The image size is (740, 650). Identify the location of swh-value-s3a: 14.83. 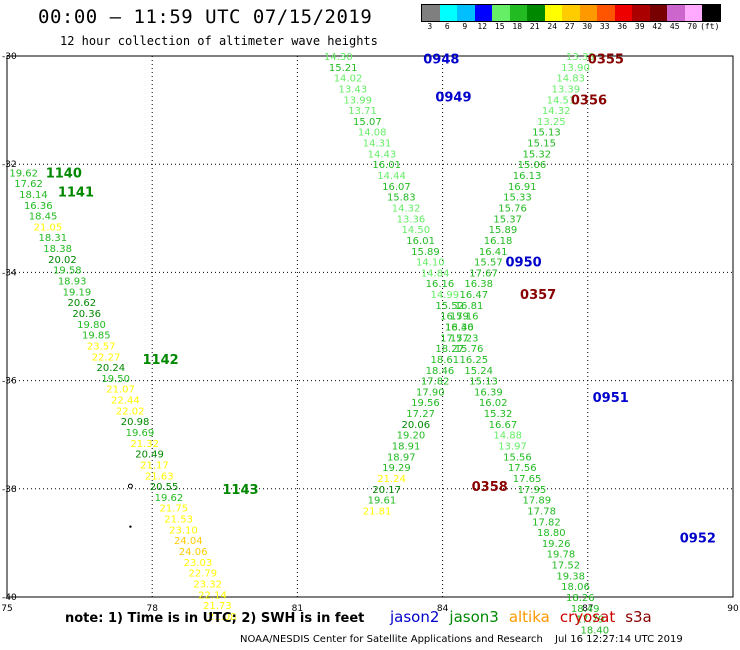
(570, 79).